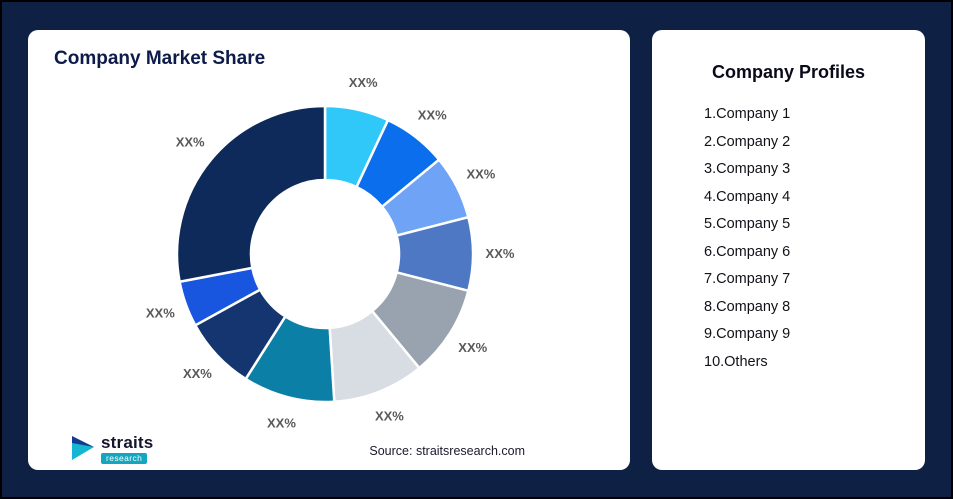 This screenshot has height=499, width=953. I want to click on segment-label-6: XX%, so click(389, 416).